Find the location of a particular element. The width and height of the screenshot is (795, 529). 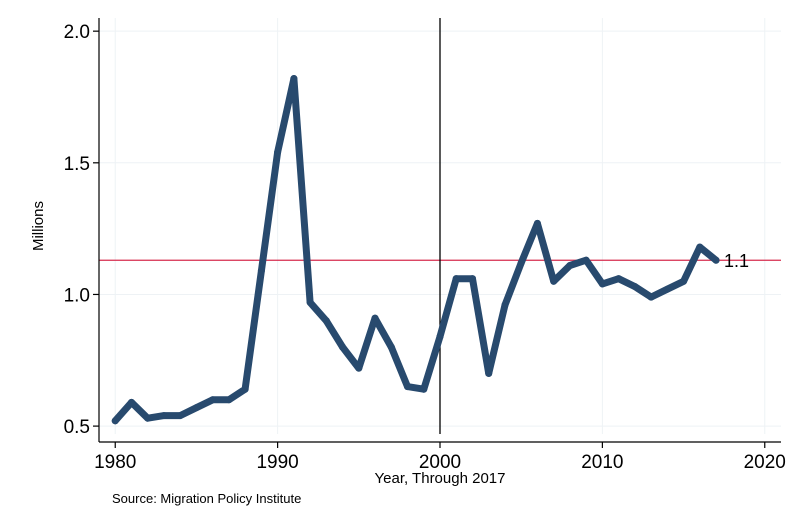

y-tick-label-3: 2.0 is located at coordinates (77, 32).